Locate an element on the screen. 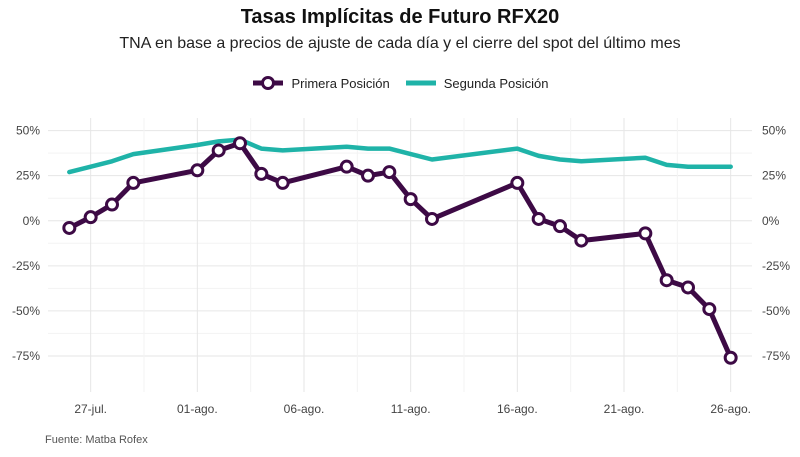  y-tick-label-right: 0% is located at coordinates (771, 221).